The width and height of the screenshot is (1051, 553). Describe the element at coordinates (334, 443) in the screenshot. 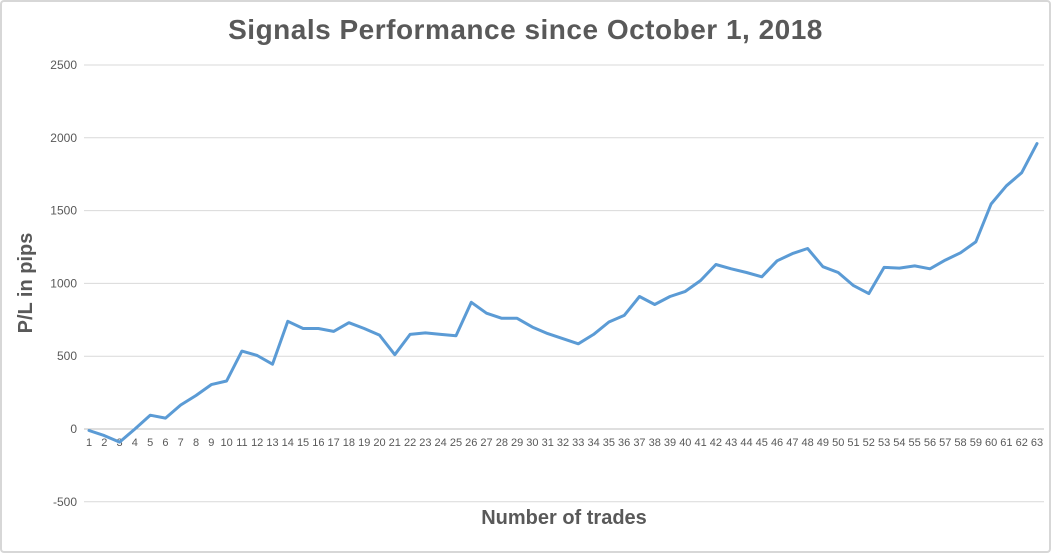

I see `x-axis-tick-label: 17` at that location.